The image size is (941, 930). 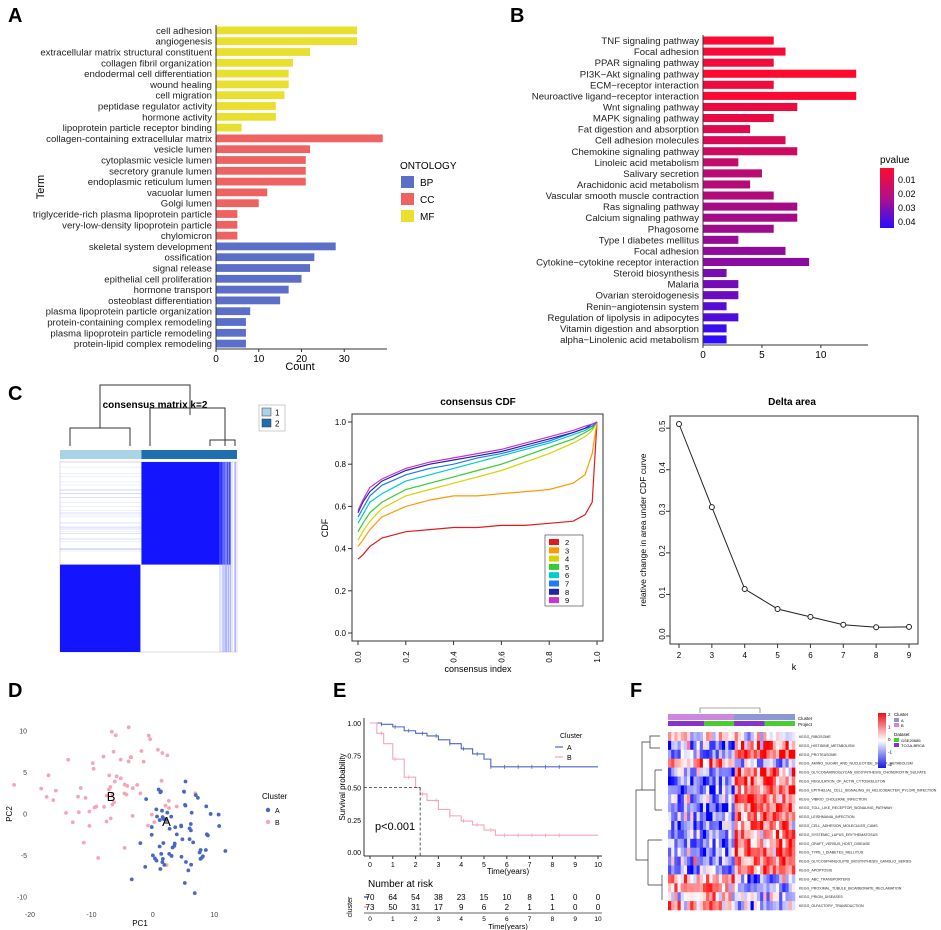 What do you see at coordinates (703, 355) in the screenshot?
I see `x-tick-label: 0` at bounding box center [703, 355].